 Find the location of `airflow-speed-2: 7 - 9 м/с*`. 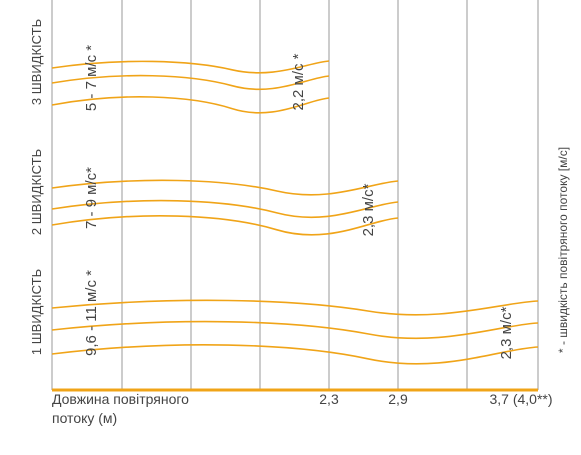

airflow-speed-2: 7 - 9 м/с* is located at coordinates (91, 198).